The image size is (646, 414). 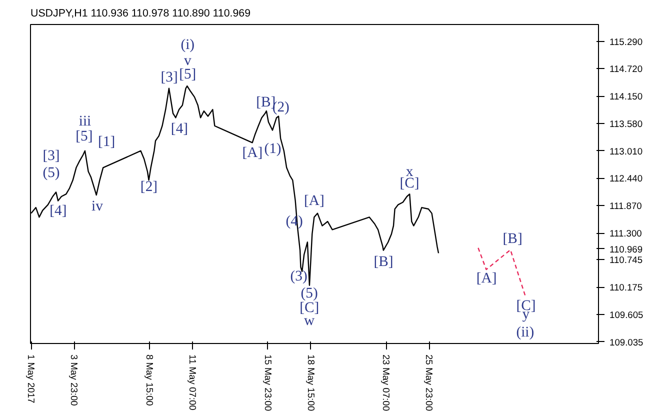 I want to click on chart-title: USDJPY,H1 110.936 110.978 110.890 110.969, so click(x=140, y=14).